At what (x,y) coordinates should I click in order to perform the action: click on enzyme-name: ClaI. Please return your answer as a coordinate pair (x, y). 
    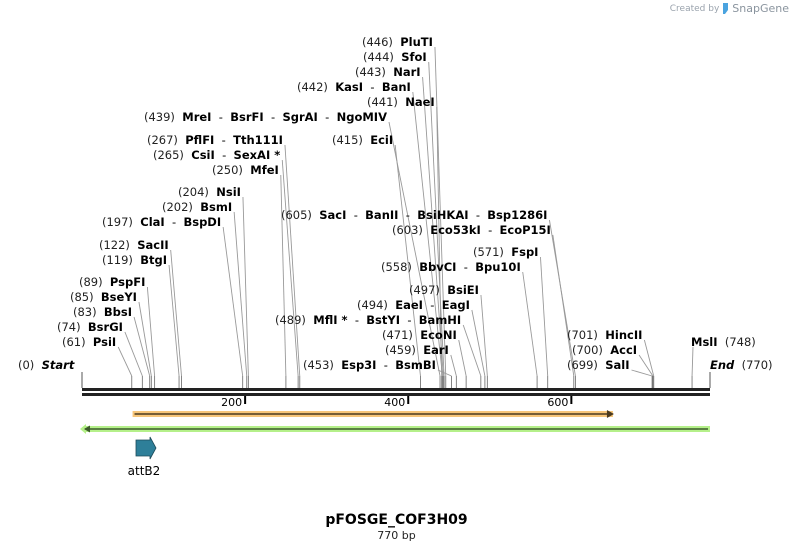
    Looking at the image, I should click on (152, 222).